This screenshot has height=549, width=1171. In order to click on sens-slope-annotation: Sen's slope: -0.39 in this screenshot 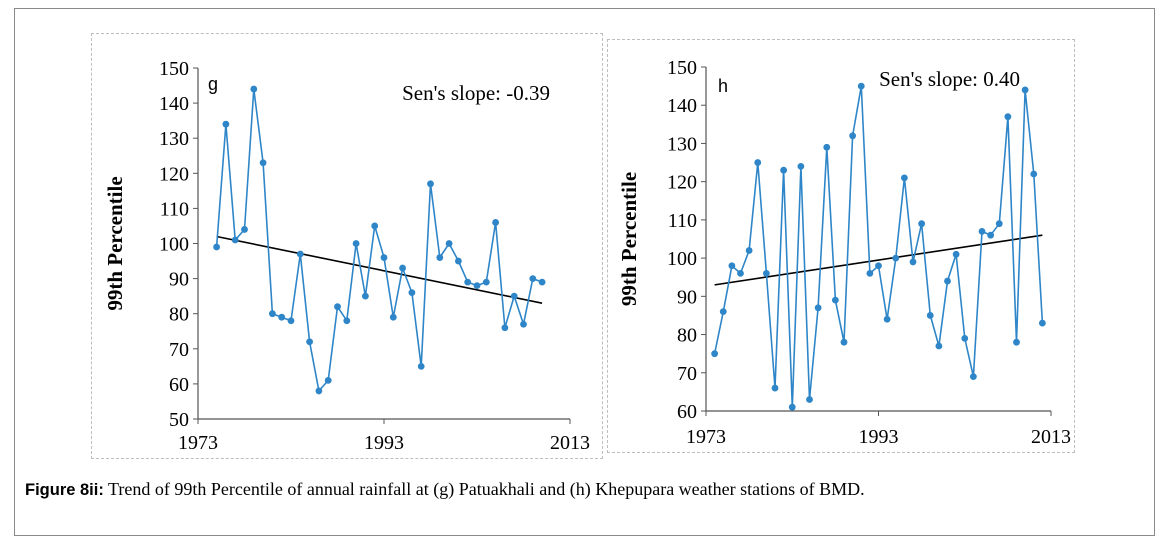, I will do `click(476, 93)`.